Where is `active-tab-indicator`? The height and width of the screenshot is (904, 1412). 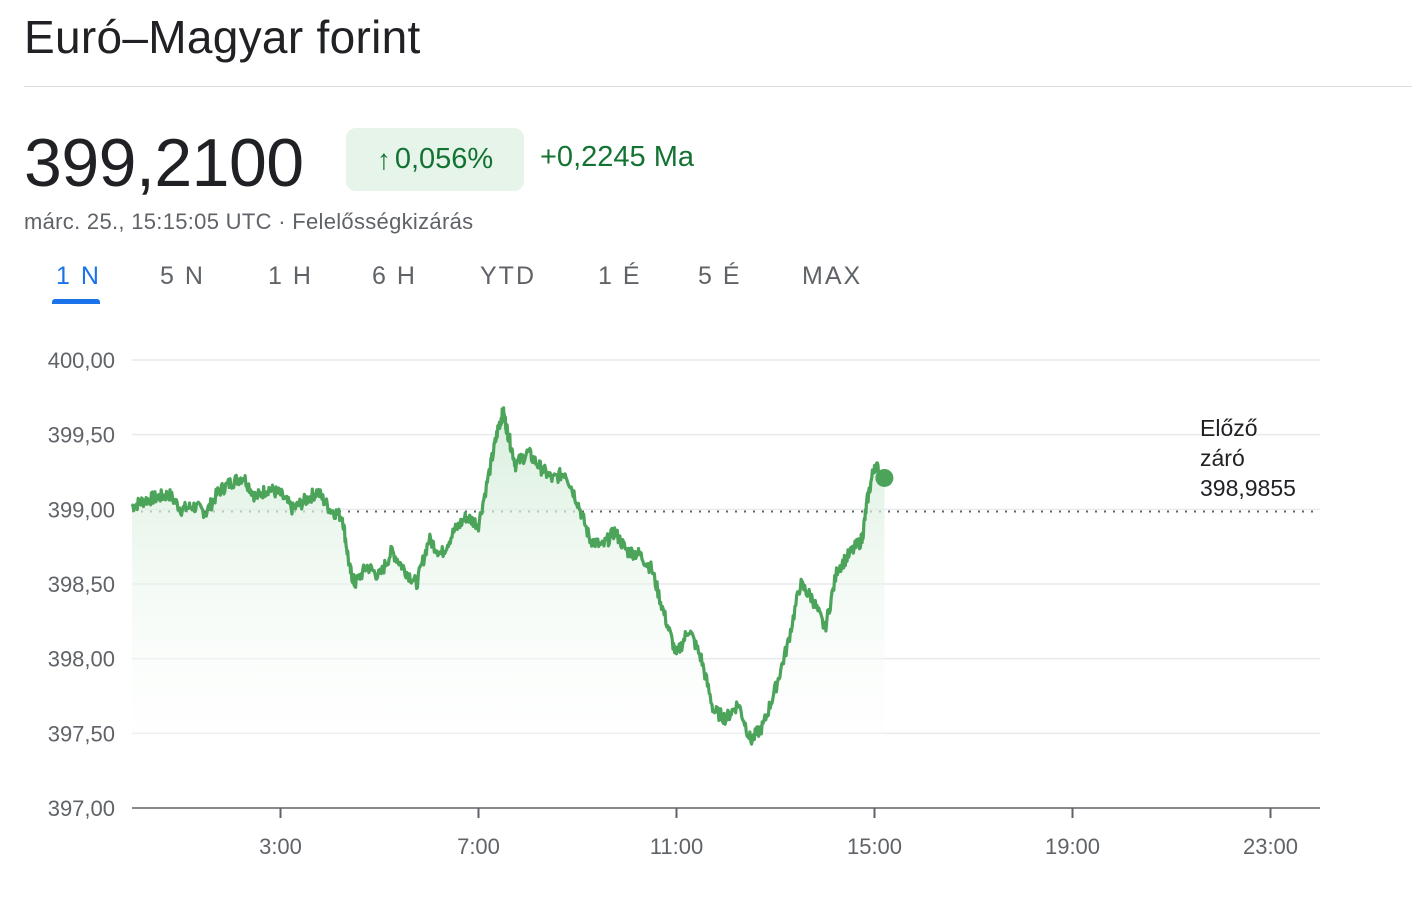
active-tab-indicator is located at coordinates (76, 301).